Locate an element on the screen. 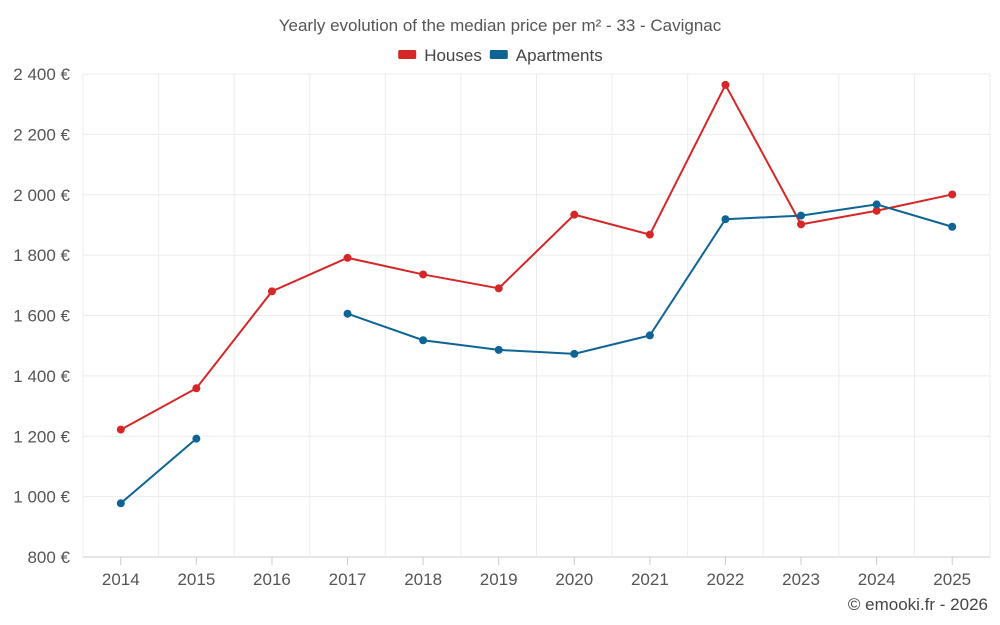  x-tick-label: 2020 is located at coordinates (574, 579).